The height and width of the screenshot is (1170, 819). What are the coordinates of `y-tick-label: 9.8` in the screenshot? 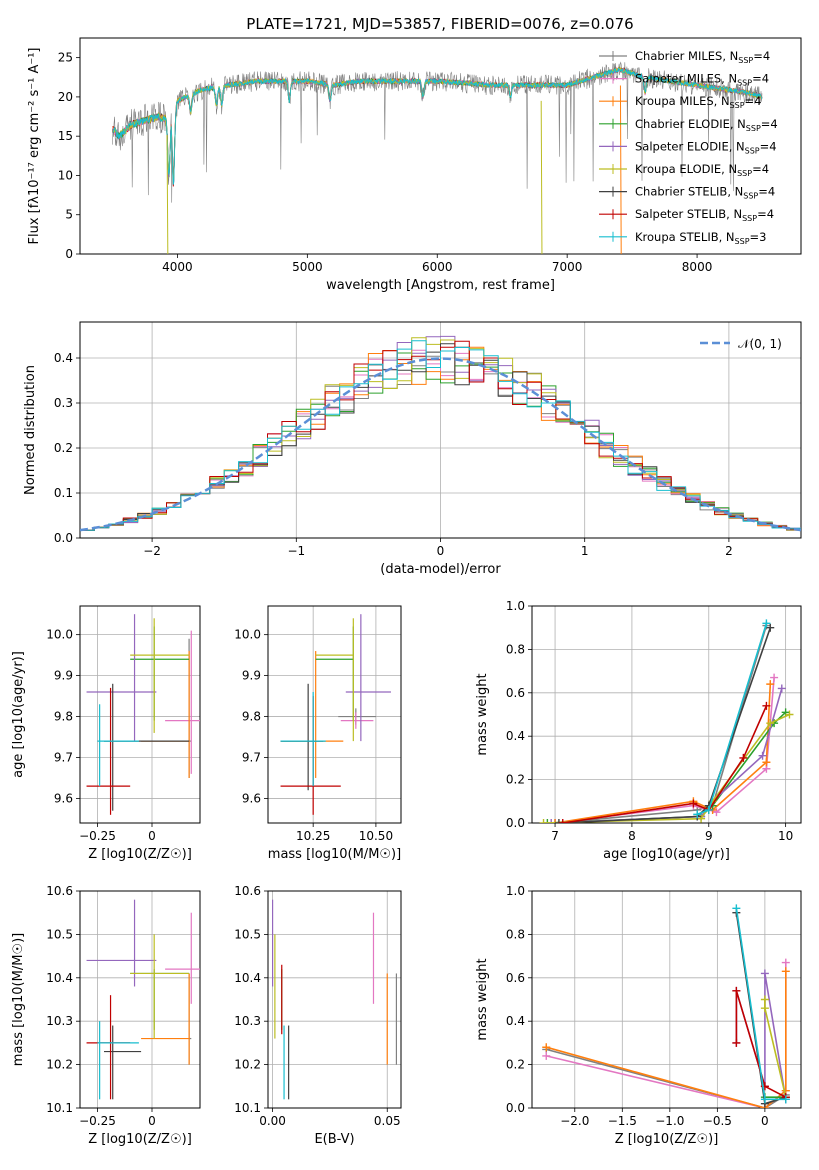 It's located at (63, 717).